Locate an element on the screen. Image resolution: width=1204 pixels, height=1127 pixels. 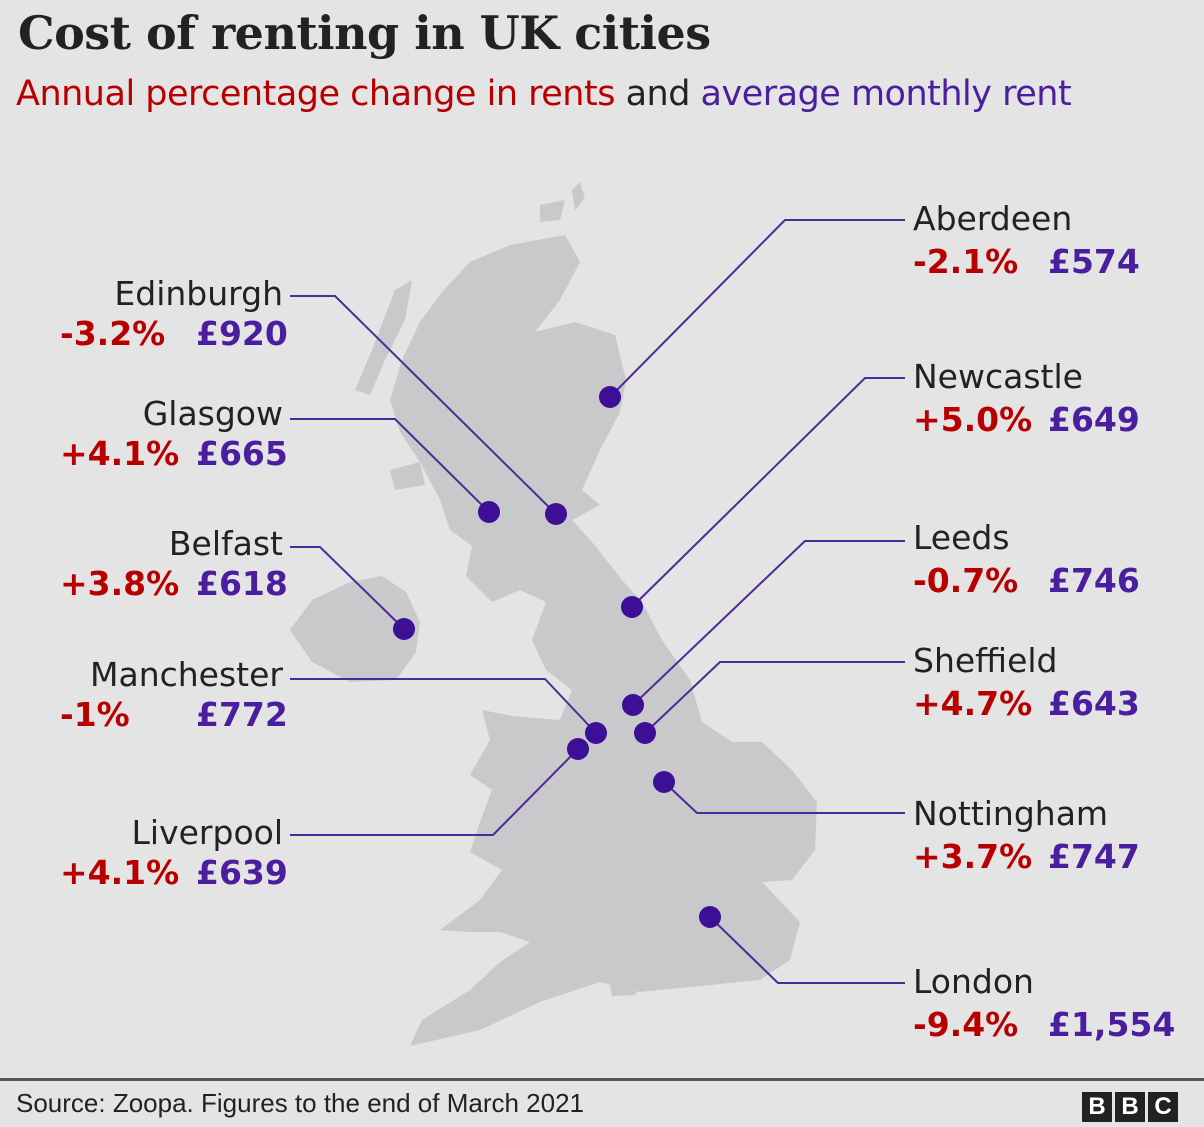
orkney is located at coordinates (552, 211).